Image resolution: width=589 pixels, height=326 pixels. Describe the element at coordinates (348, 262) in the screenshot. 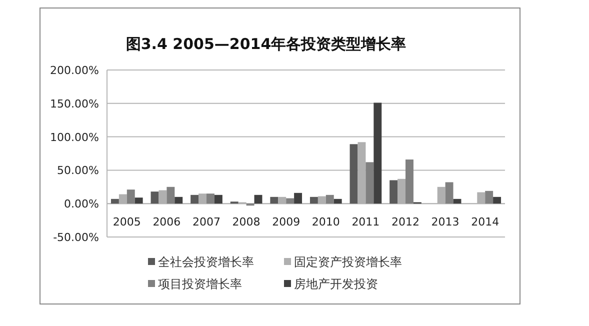

I see `legend-label: 固定资产投资增长率` at that location.